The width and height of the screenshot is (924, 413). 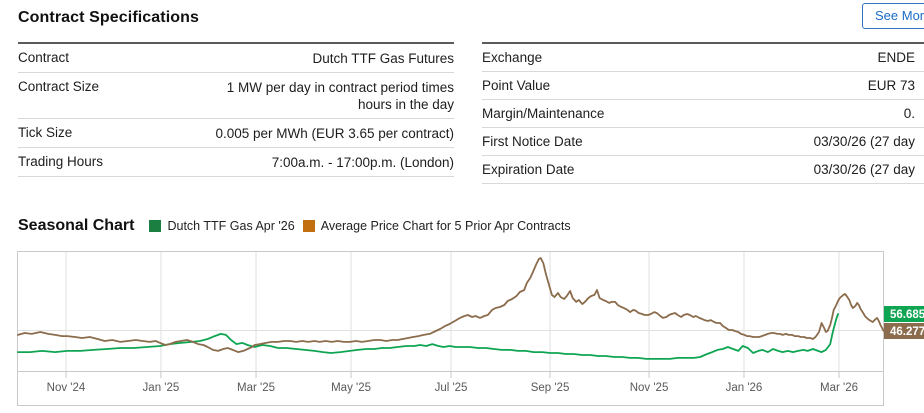 What do you see at coordinates (231, 226) in the screenshot?
I see `legend-label: Dutch TTF Gas Apr '26` at bounding box center [231, 226].